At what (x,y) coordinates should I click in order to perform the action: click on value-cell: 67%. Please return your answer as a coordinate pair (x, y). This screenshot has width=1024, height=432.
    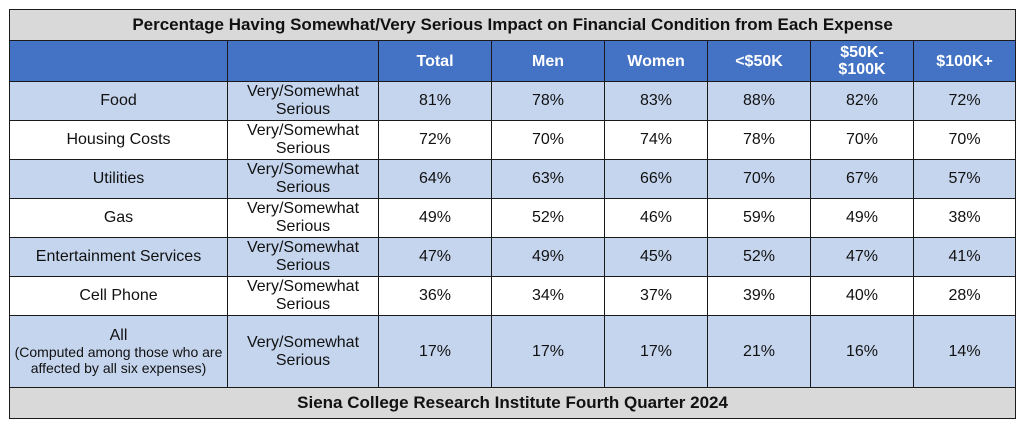
    Looking at the image, I should click on (862, 179).